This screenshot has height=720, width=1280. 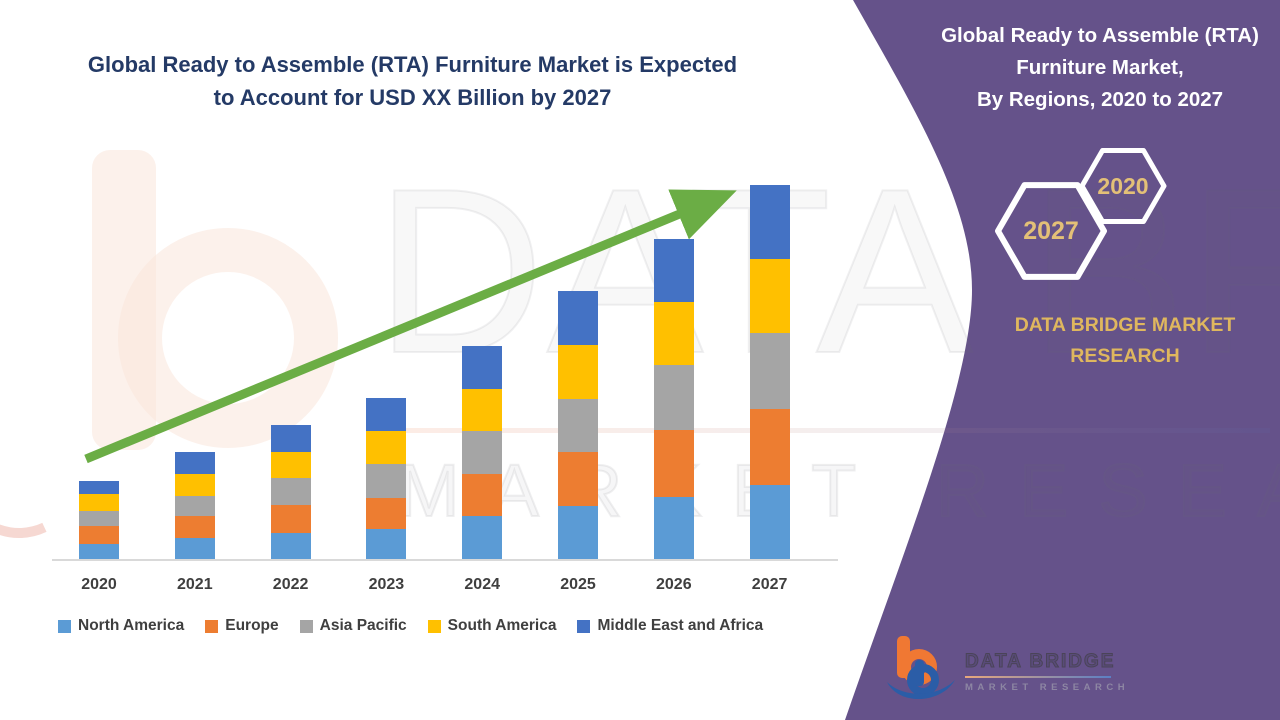 I want to click on stacked-bar-2023, so click(x=386, y=478).